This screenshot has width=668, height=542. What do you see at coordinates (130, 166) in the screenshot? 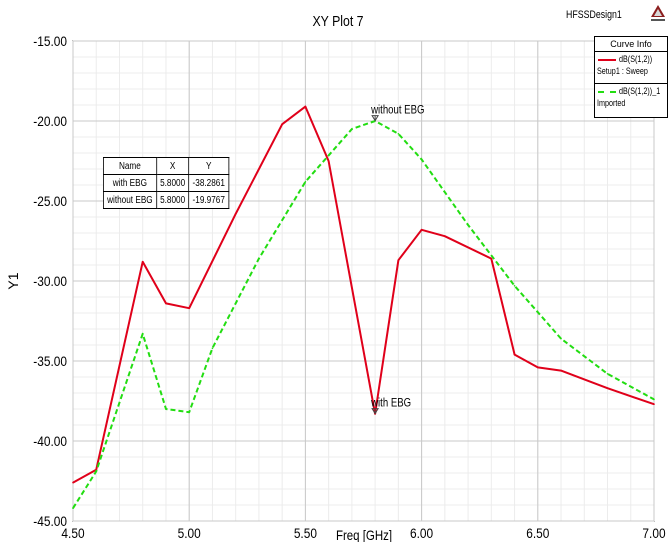
I see `header-name: Name` at bounding box center [130, 166].